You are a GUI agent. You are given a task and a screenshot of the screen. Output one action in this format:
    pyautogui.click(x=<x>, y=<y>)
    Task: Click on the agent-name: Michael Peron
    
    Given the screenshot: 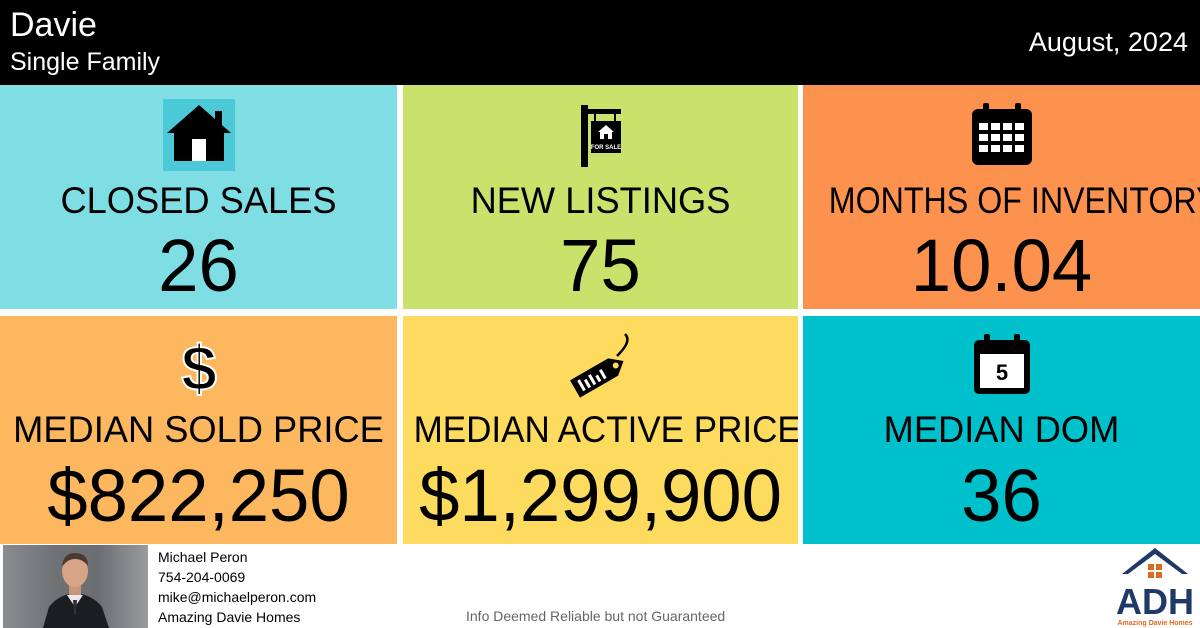 What is the action you would take?
    pyautogui.click(x=203, y=557)
    